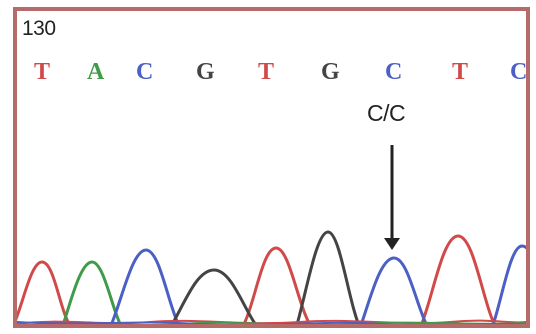 The width and height of the screenshot is (536, 334). I want to click on position-label: 130, so click(39, 28).